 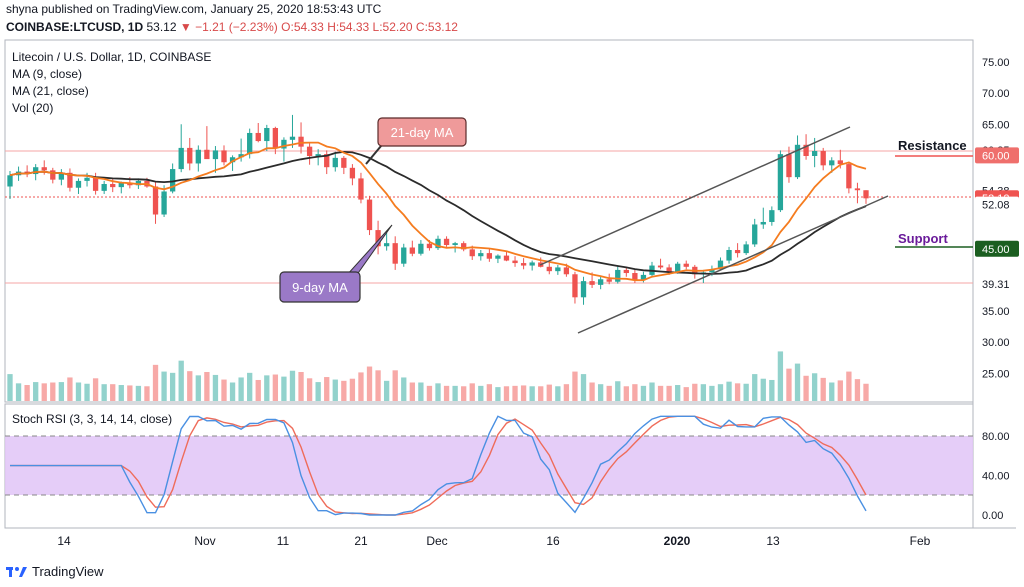 I want to click on volume-bars, so click(x=438, y=376).